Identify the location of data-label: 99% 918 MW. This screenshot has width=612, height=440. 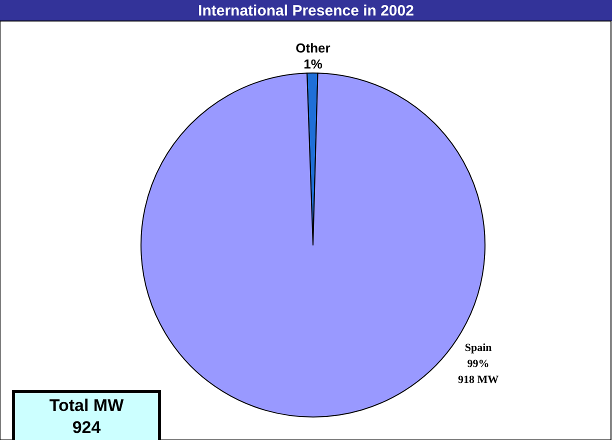
(478, 372).